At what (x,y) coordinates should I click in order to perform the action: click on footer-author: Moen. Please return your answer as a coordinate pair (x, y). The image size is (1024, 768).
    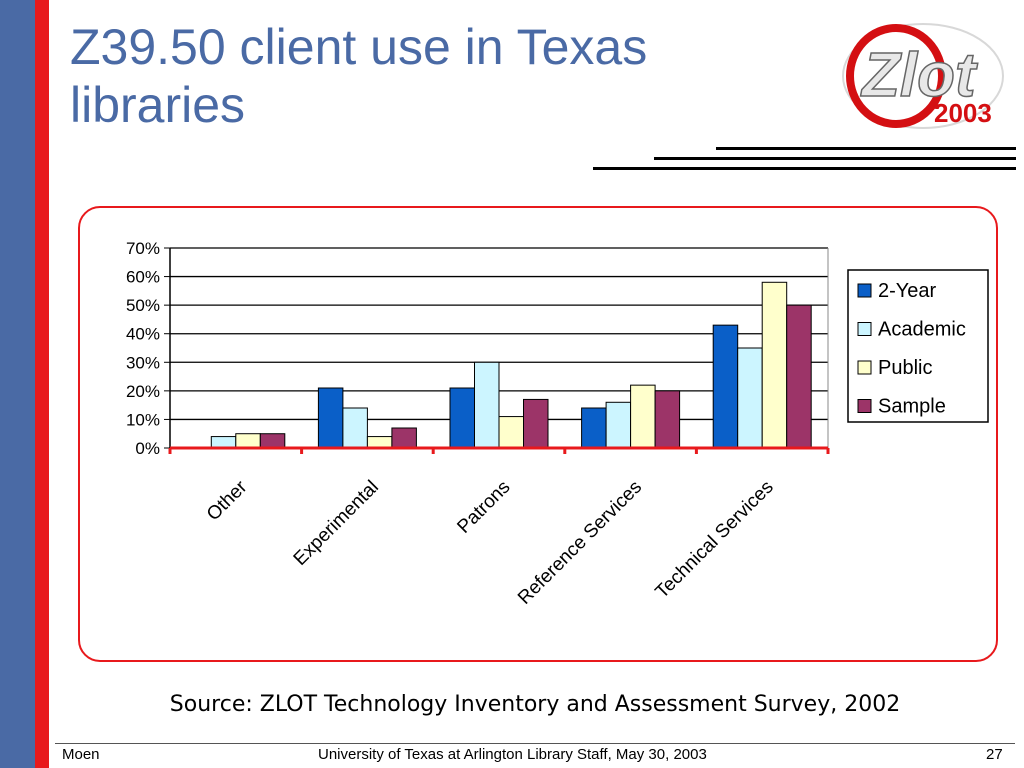
    Looking at the image, I should click on (81, 754).